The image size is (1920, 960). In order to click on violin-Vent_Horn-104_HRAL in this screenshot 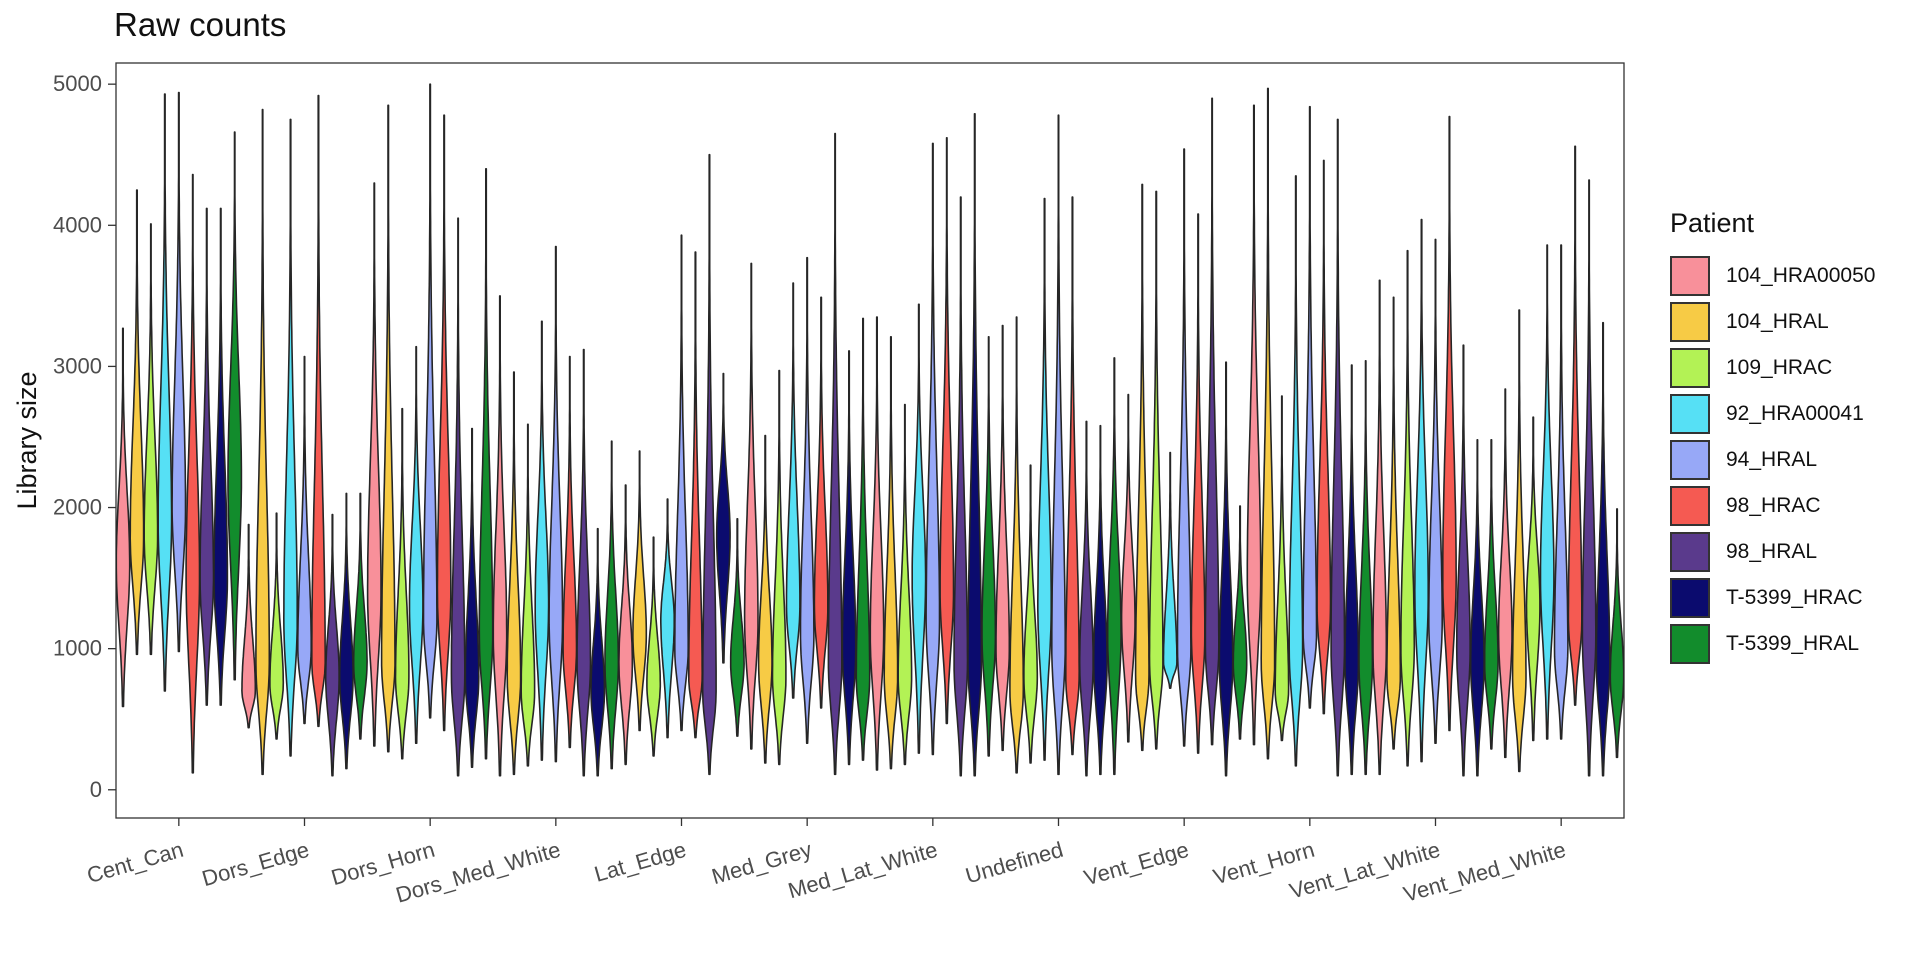, I will do `click(1268, 423)`.